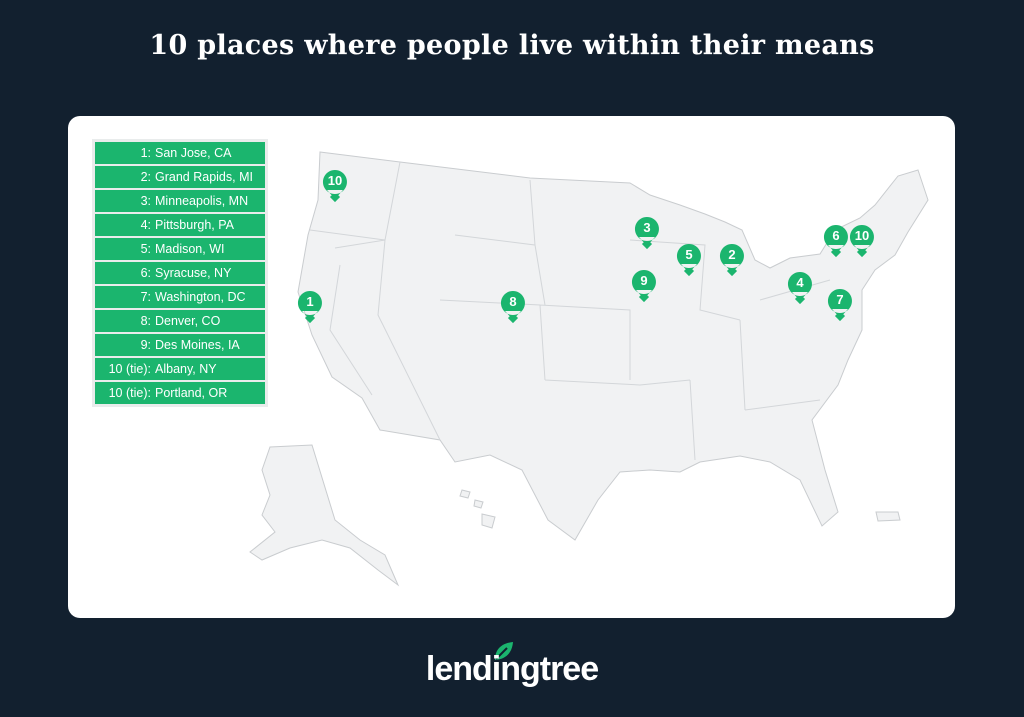 This screenshot has height=717, width=1024. What do you see at coordinates (186, 369) in the screenshot?
I see `legend-place: Albany, NY` at bounding box center [186, 369].